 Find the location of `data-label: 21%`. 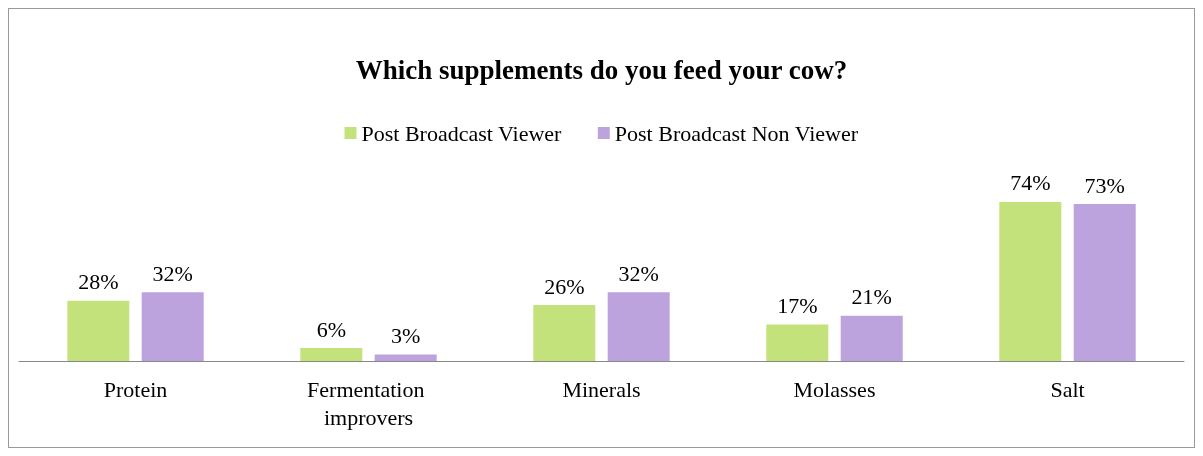

data-label: 21% is located at coordinates (871, 297).